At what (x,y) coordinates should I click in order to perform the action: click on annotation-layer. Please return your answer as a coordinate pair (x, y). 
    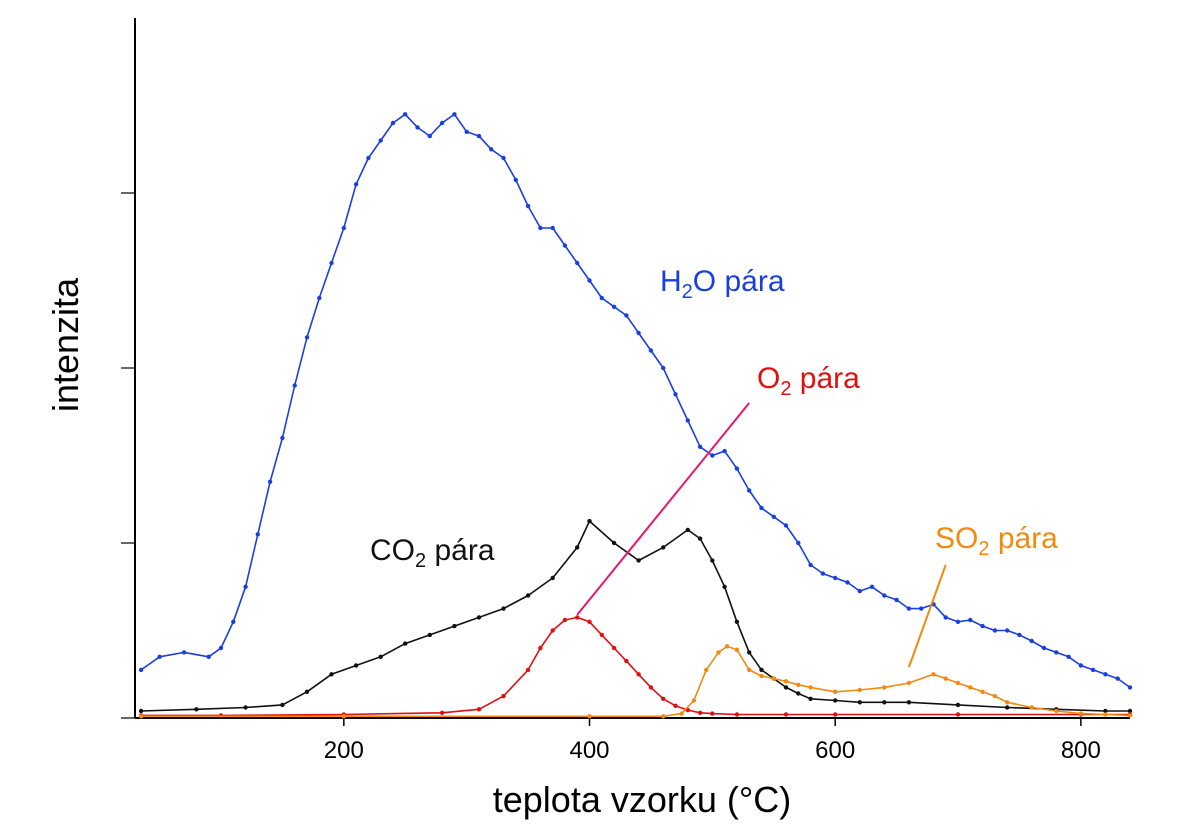
    Looking at the image, I should click on (761, 535).